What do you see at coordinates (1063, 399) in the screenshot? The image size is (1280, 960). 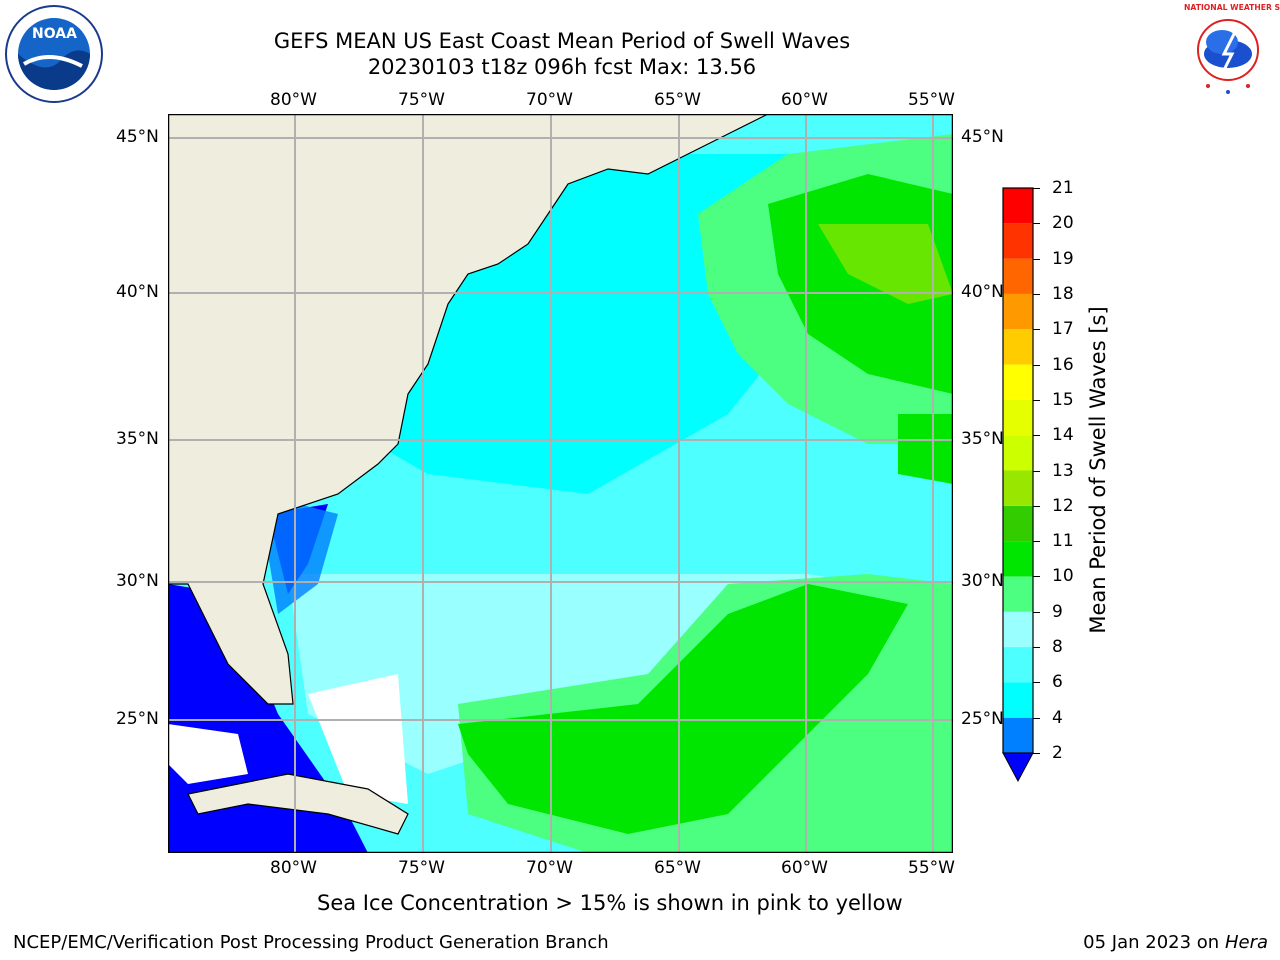 I see `colorbar-tick-label: 15` at bounding box center [1063, 399].